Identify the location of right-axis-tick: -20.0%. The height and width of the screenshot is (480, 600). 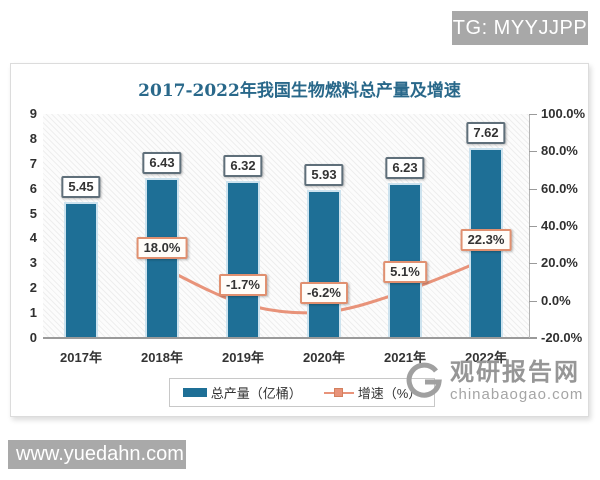
(562, 337).